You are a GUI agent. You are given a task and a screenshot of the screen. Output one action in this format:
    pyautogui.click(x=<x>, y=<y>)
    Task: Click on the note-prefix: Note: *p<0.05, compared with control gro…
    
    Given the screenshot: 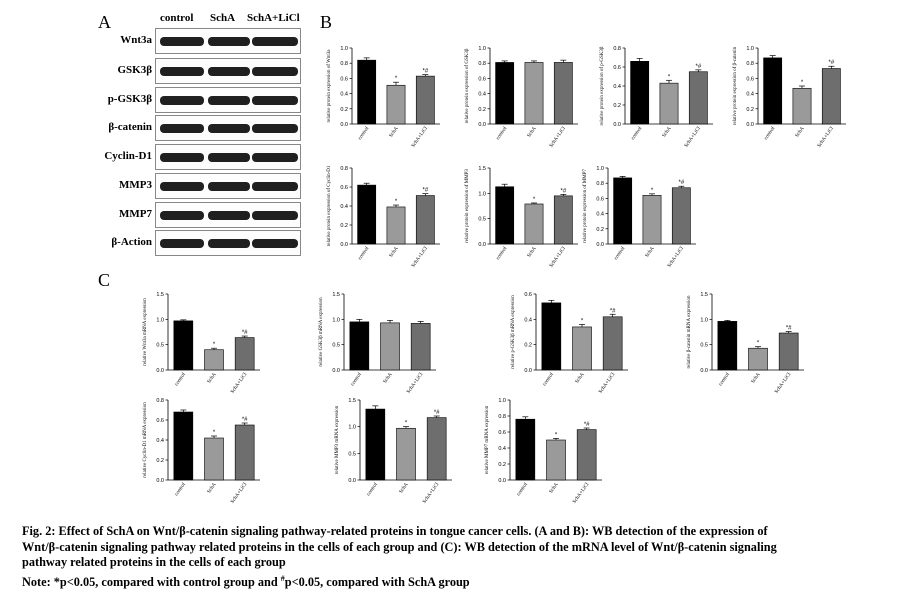 What is the action you would take?
    pyautogui.click(x=151, y=581)
    